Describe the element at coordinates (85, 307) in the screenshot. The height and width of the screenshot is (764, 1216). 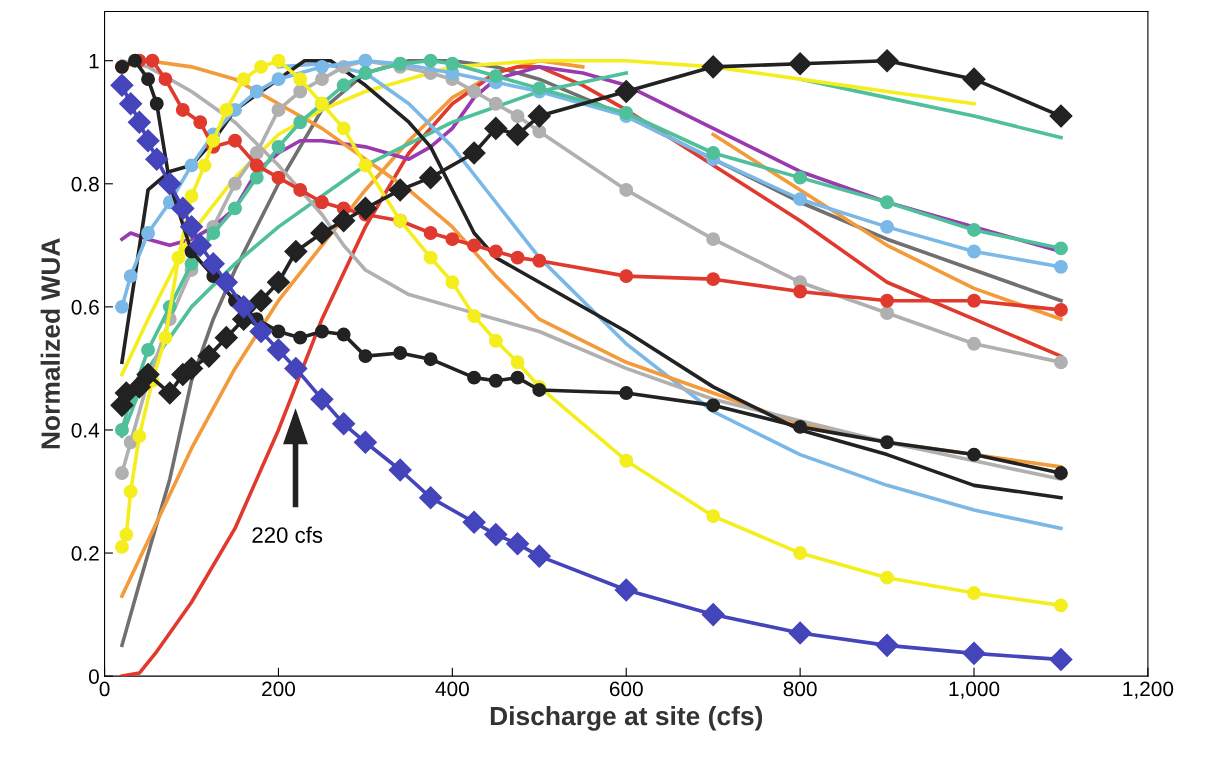
I see `y-tick-label: 0.6` at that location.